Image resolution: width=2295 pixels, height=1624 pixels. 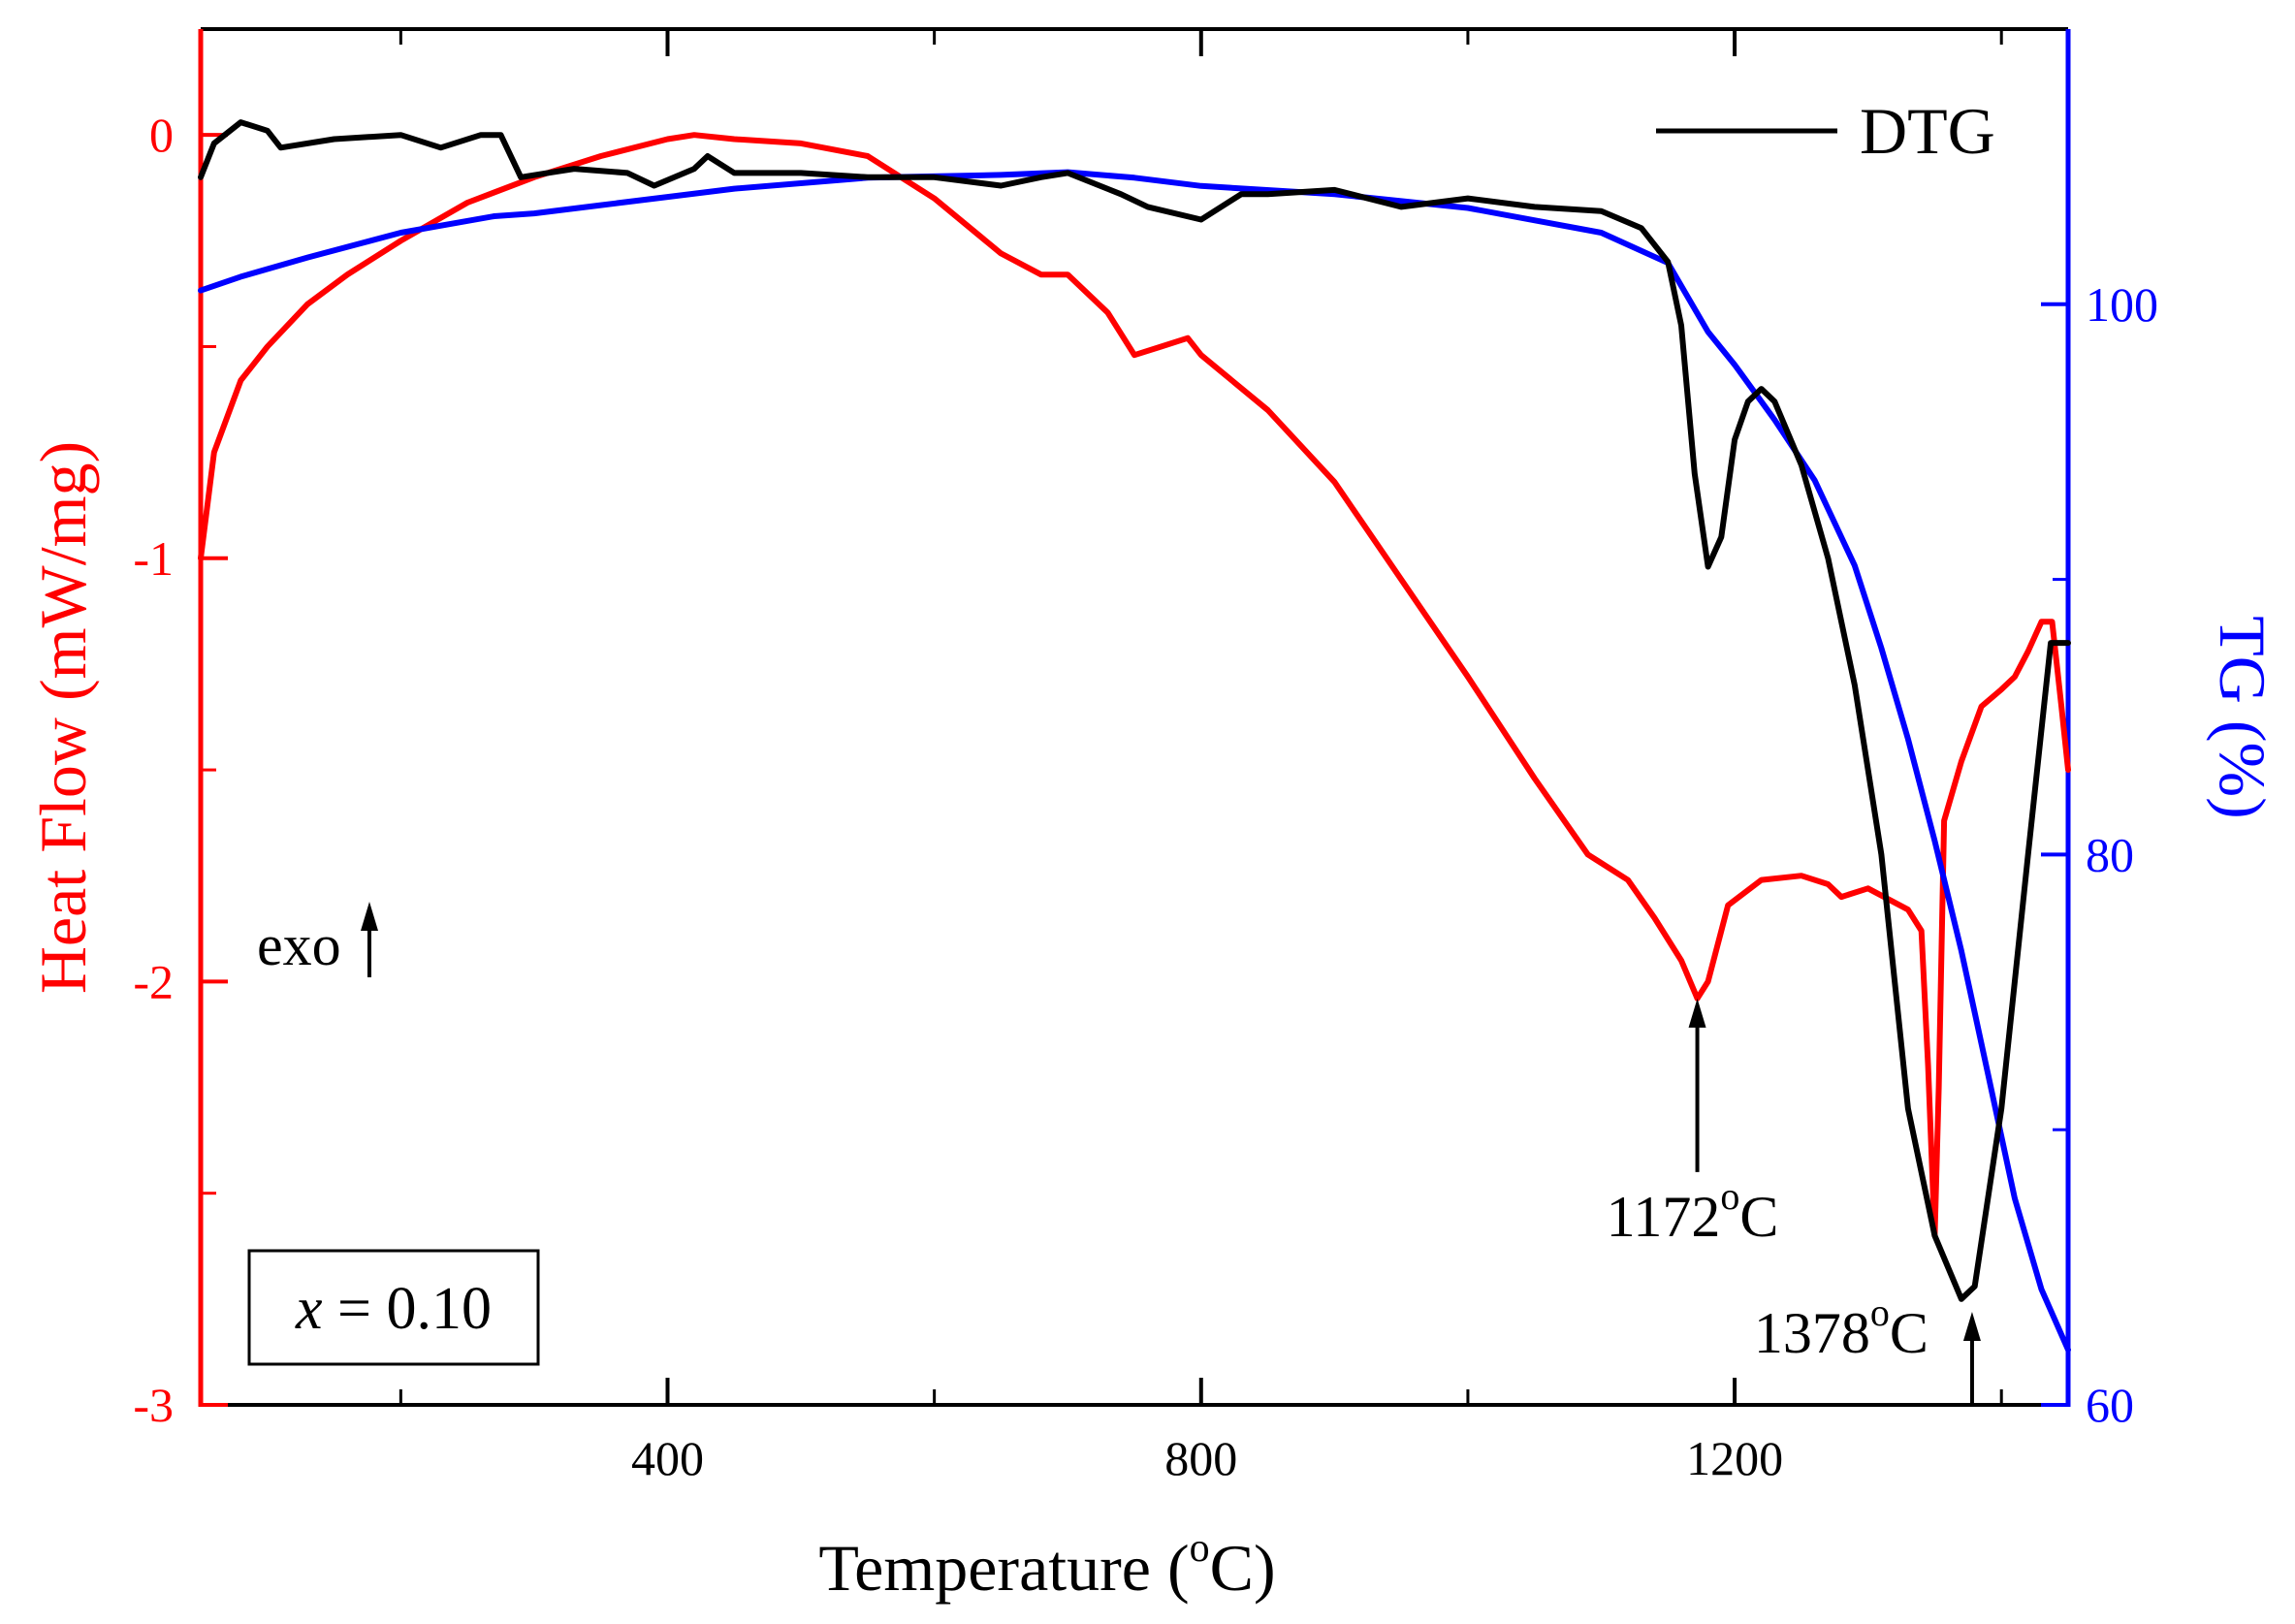 I want to click on right-axis-ticks, so click(x=2054, y=855).